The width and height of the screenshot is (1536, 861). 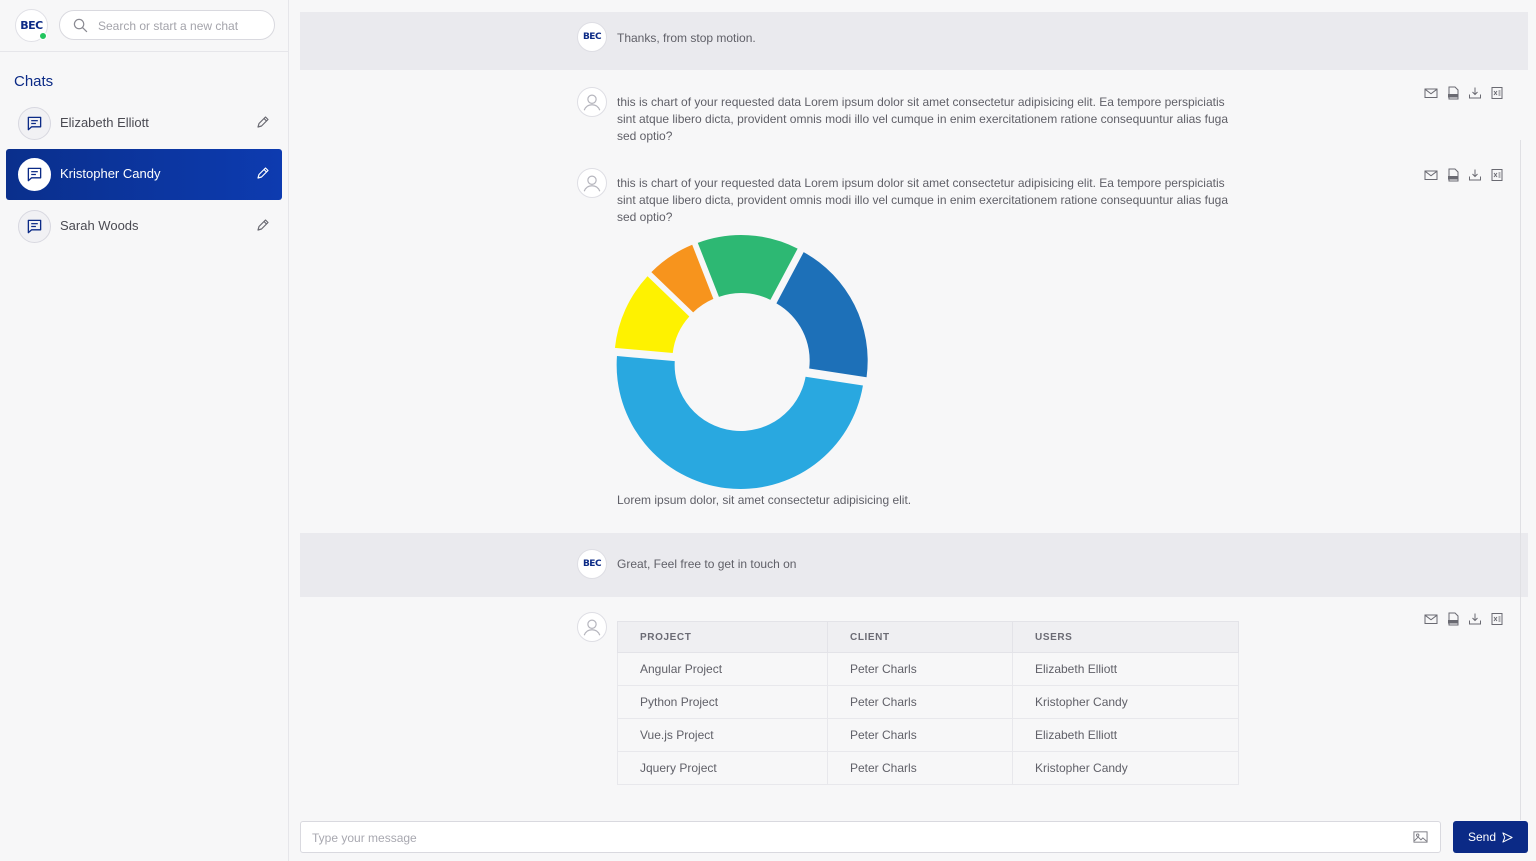 What do you see at coordinates (722, 669) in the screenshot?
I see `table-cell: Angular Project` at bounding box center [722, 669].